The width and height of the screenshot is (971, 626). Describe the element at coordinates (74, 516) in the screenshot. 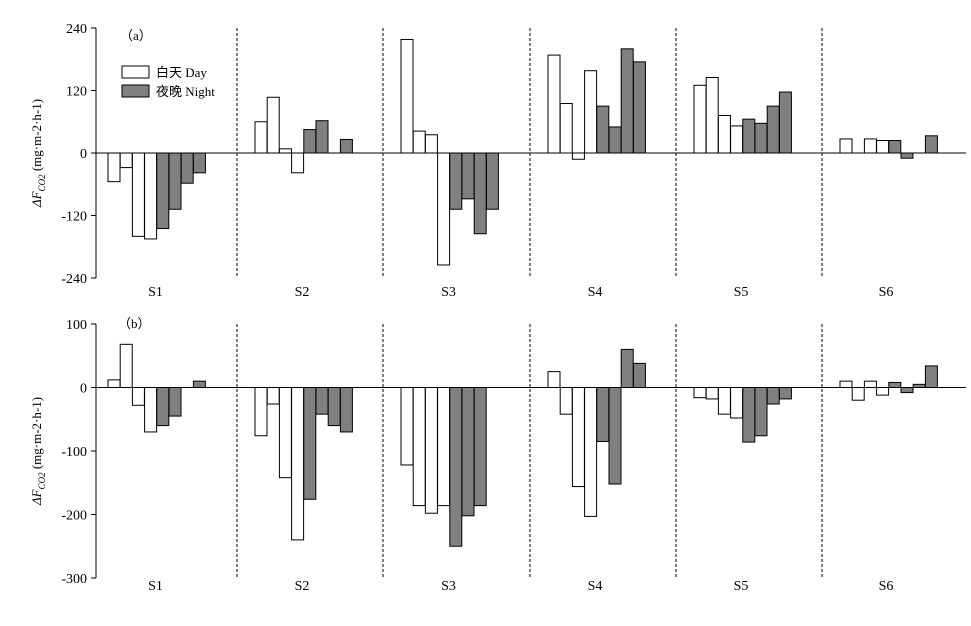

I see `y-tick-label: -200` at that location.